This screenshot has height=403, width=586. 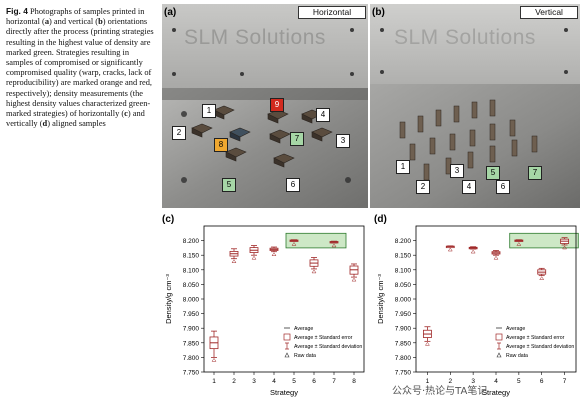 What do you see at coordinates (565, 381) in the screenshot?
I see `x-tick-label: 7` at bounding box center [565, 381].